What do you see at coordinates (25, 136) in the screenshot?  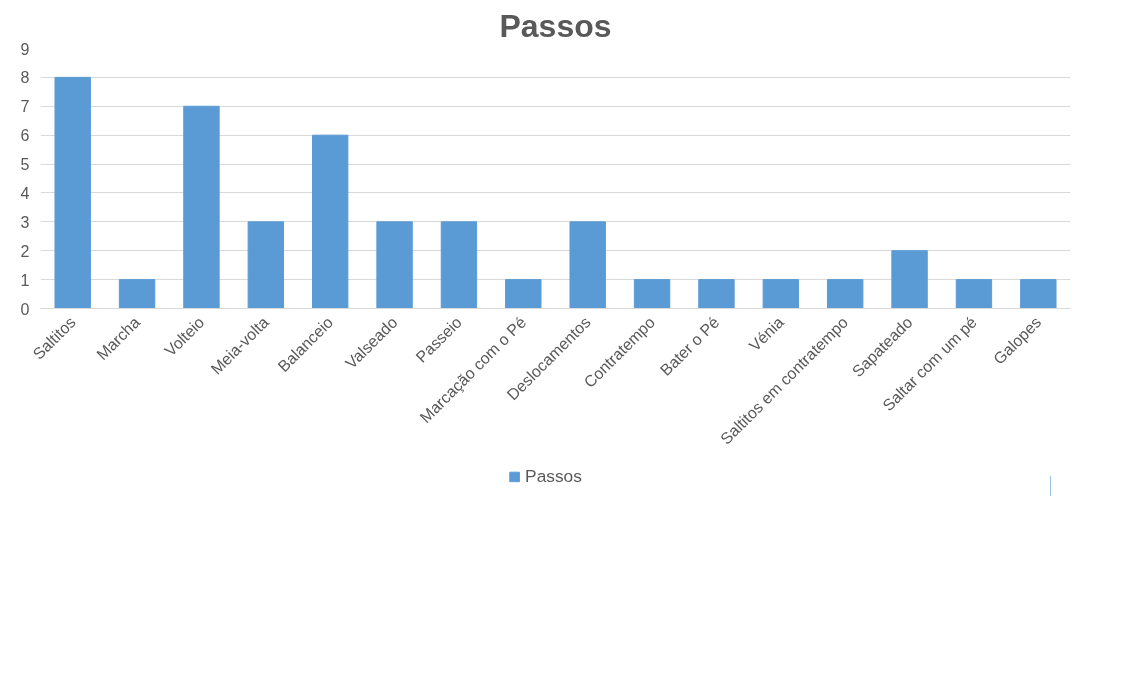 I see `y-tick-label: 6` at bounding box center [25, 136].